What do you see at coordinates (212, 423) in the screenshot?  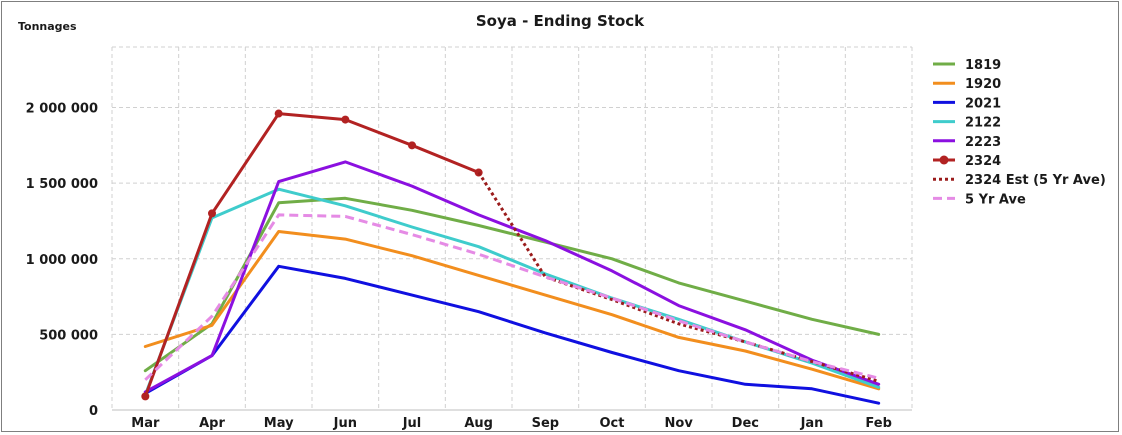 I see `x-tick-label: Apr` at bounding box center [212, 423].